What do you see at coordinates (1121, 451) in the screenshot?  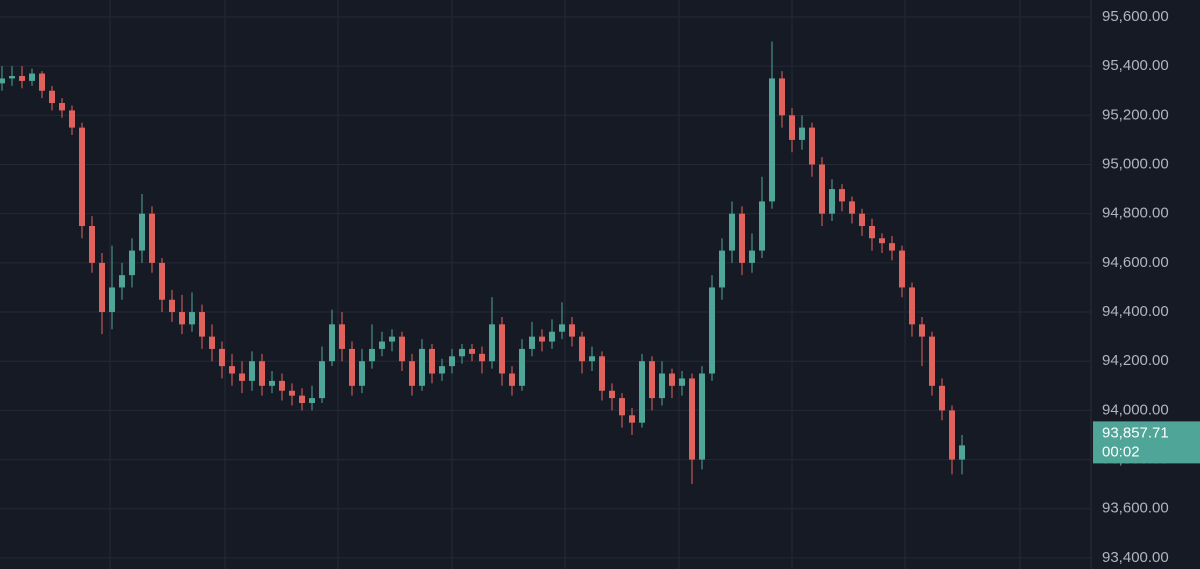 I see `countdown-label: 00:02` at bounding box center [1121, 451].